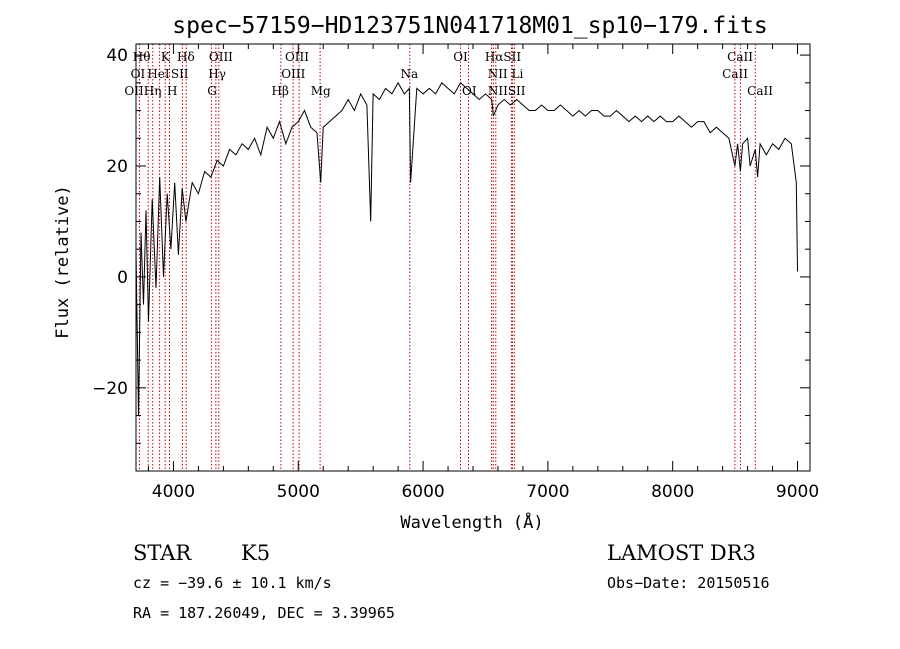  Describe the element at coordinates (507, 91) in the screenshot. I see `line-label-22: NIISII` at that location.